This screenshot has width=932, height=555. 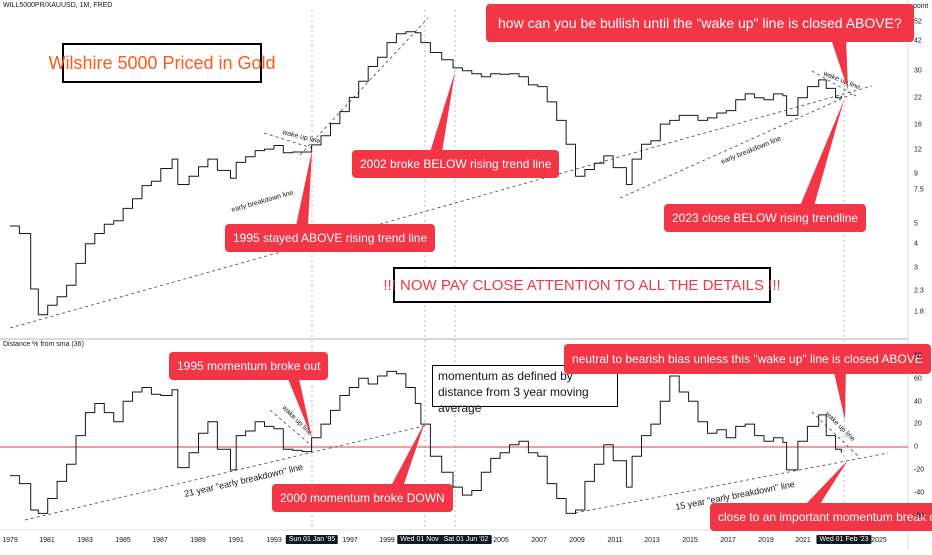 What do you see at coordinates (425, 539) in the screenshot?
I see `x-tick-nov-00: Wed 01 Nov '00` at bounding box center [425, 539].